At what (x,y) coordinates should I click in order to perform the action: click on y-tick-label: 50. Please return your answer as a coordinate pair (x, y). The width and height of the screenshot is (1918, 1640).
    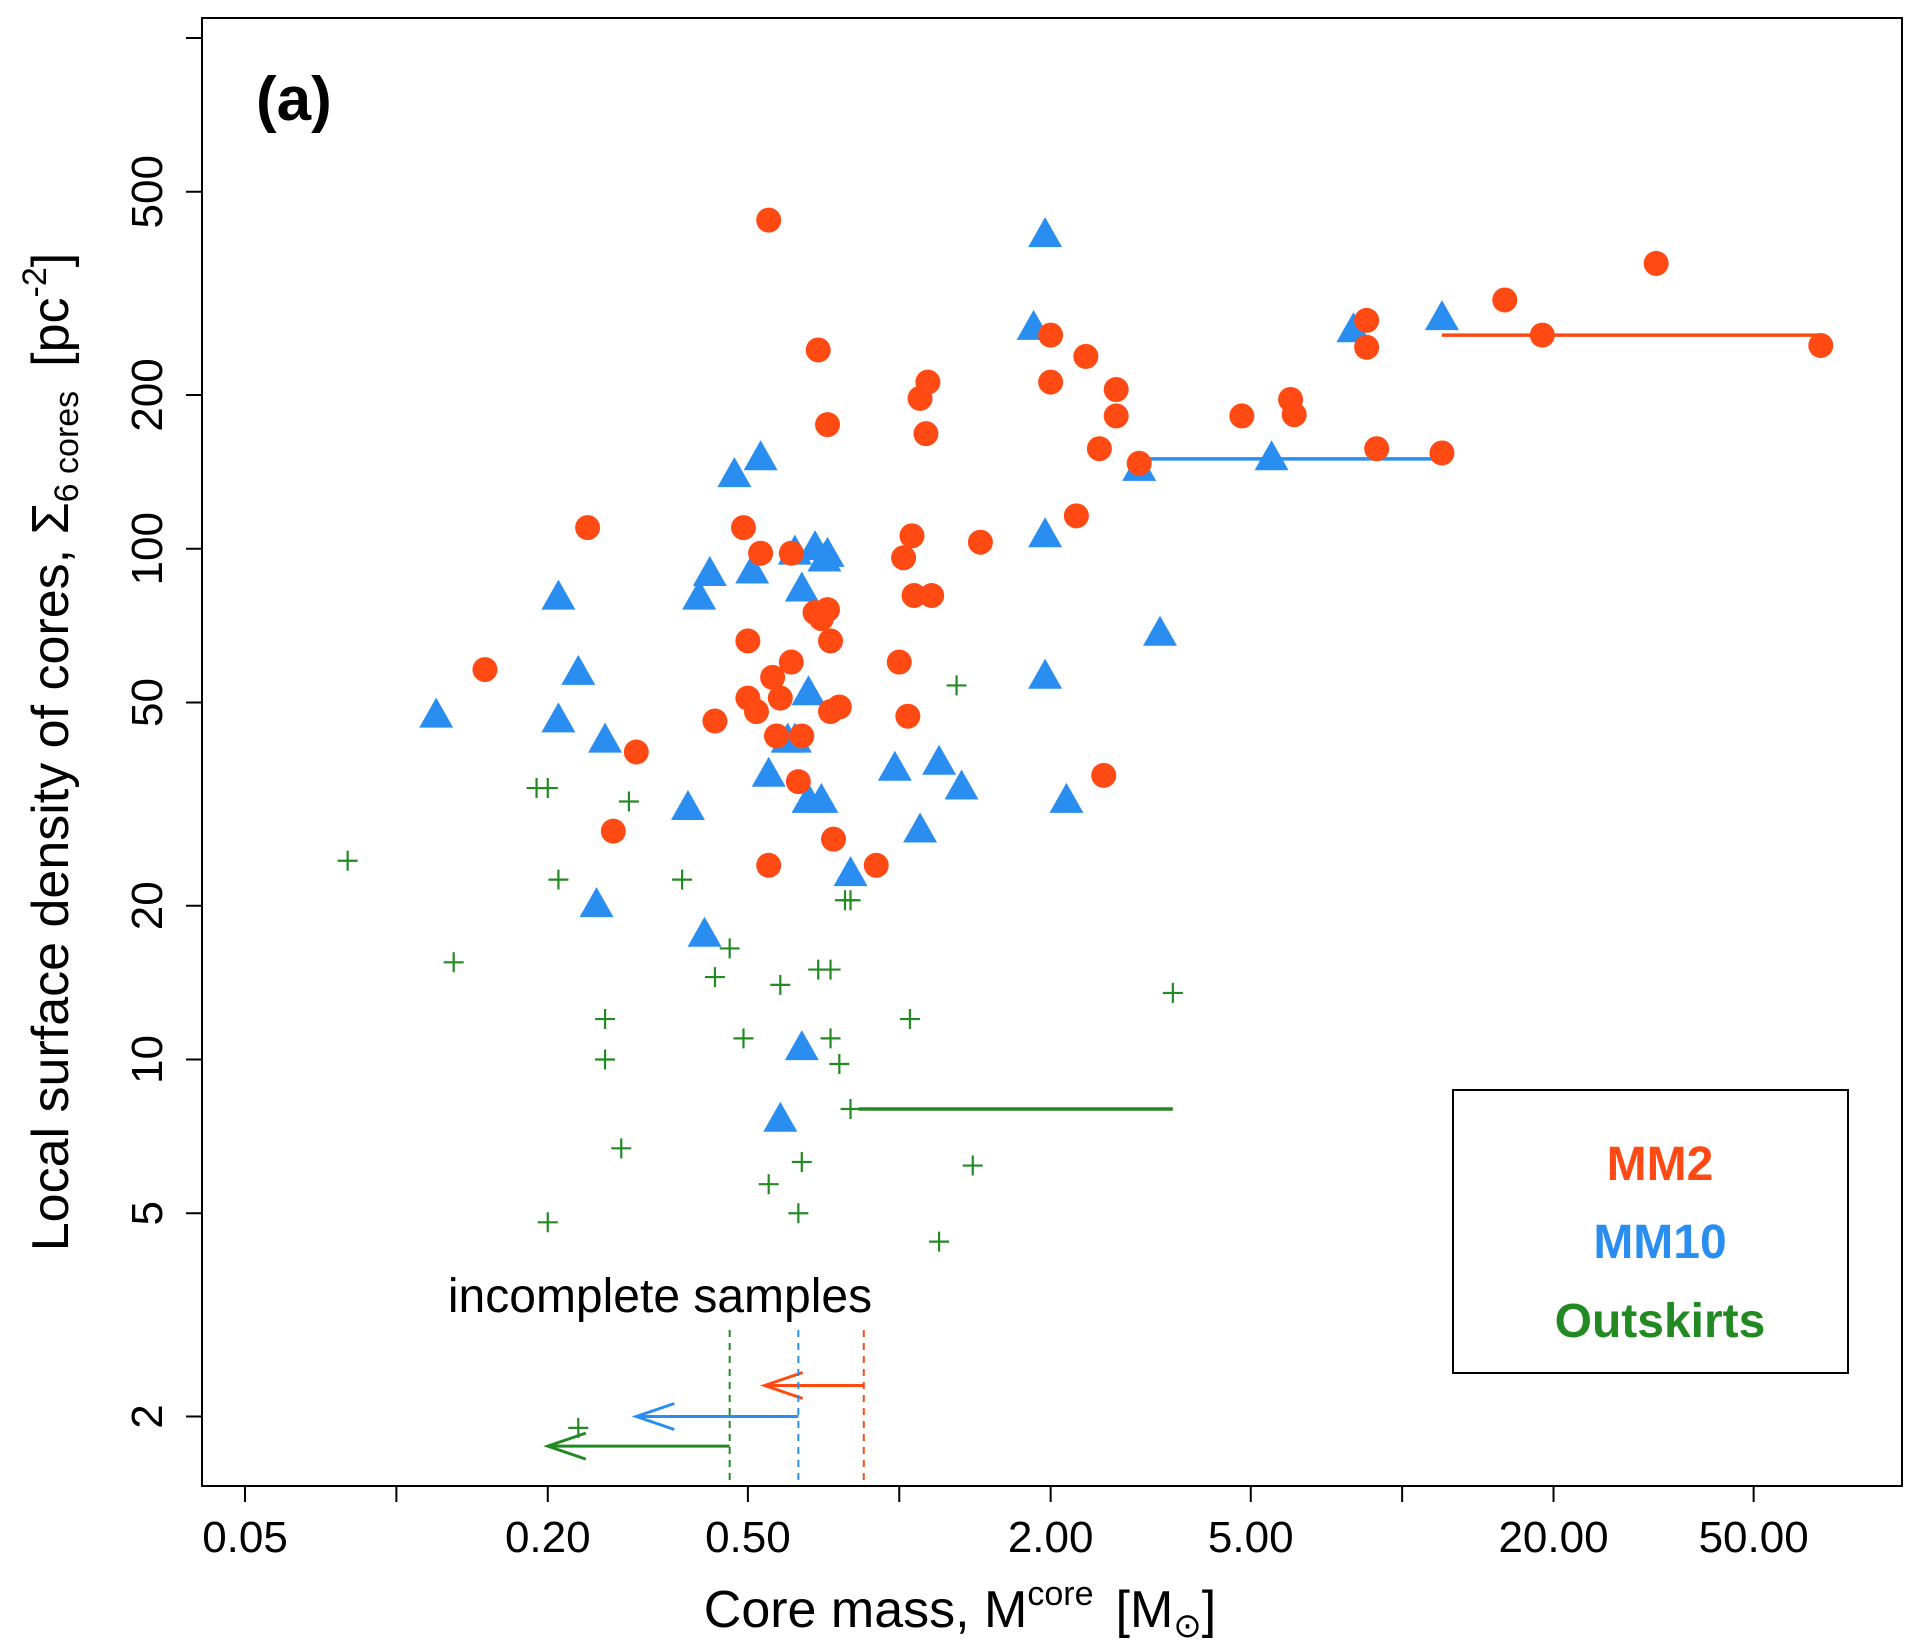
    Looking at the image, I should click on (147, 702).